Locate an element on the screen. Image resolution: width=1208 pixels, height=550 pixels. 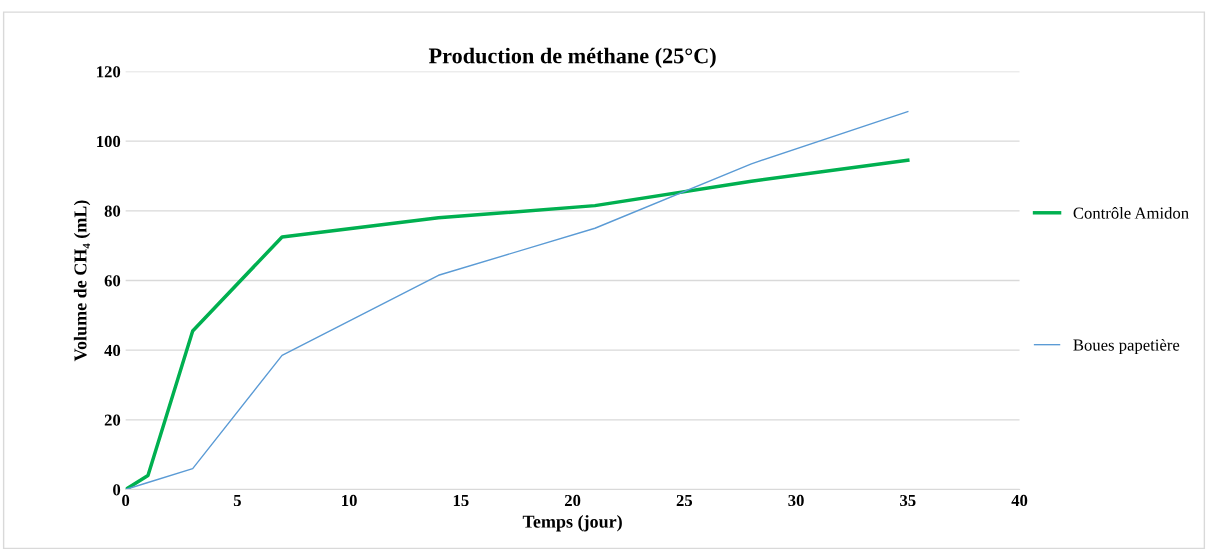
x-tick-label: 25 is located at coordinates (684, 500).